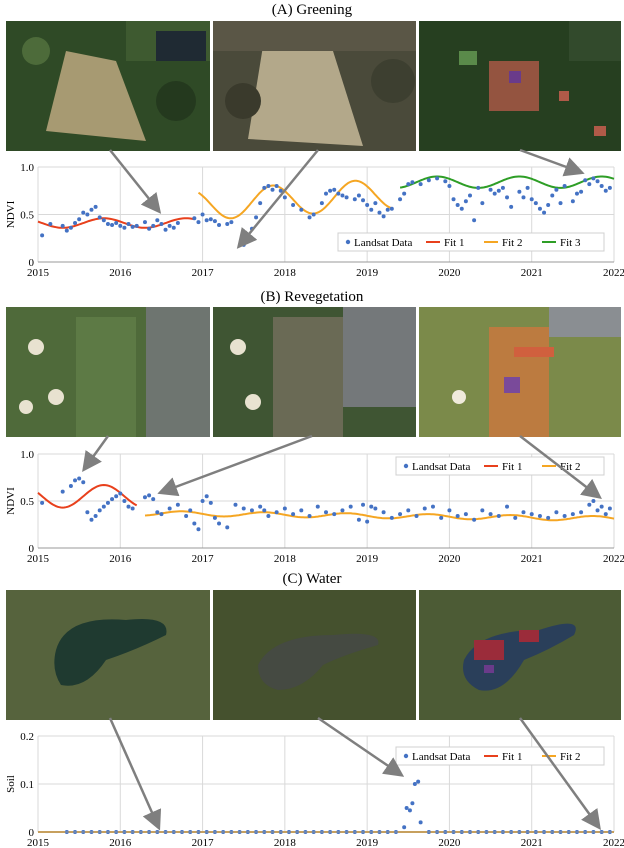 This screenshot has width=624, height=848. What do you see at coordinates (108, 86) in the screenshot?
I see `greening-image-before` at bounding box center [108, 86].